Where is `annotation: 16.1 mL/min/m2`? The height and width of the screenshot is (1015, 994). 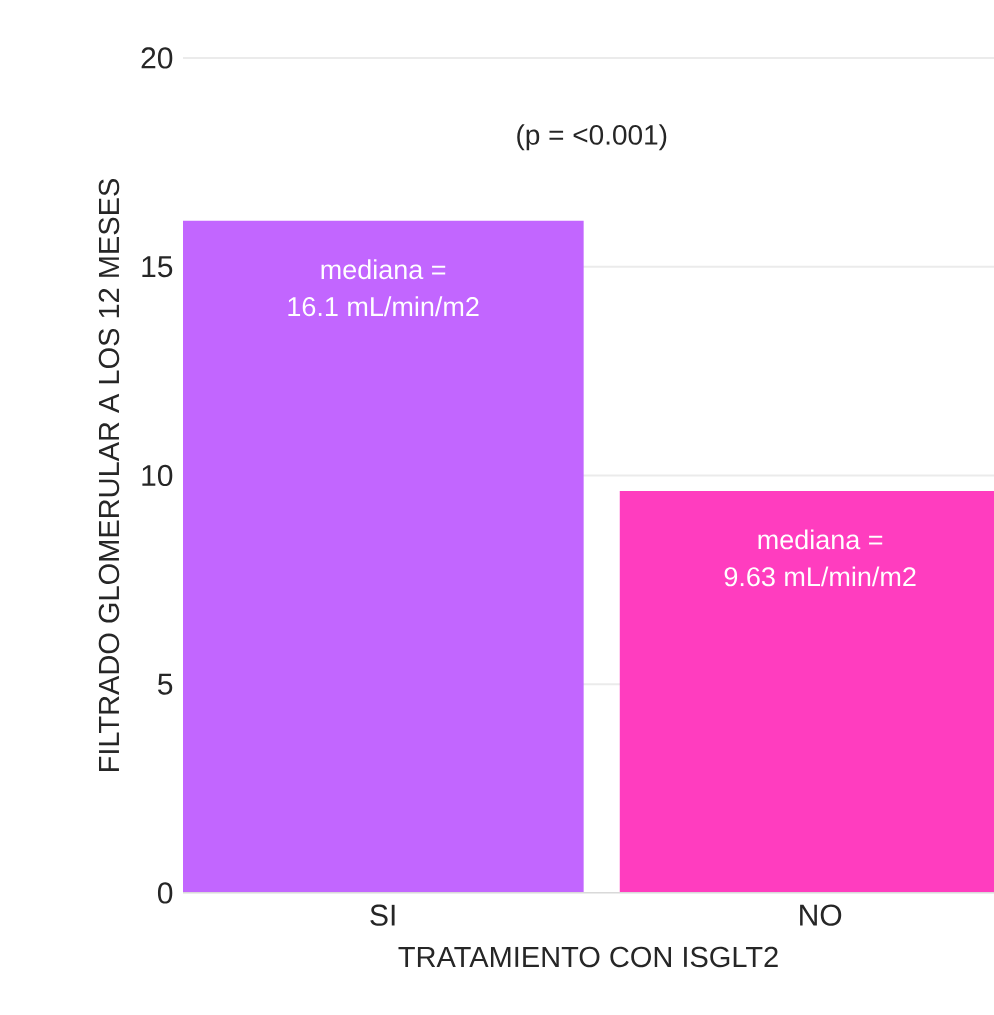
annotation: 16.1 mL/min/m2 is located at coordinates (383, 306).